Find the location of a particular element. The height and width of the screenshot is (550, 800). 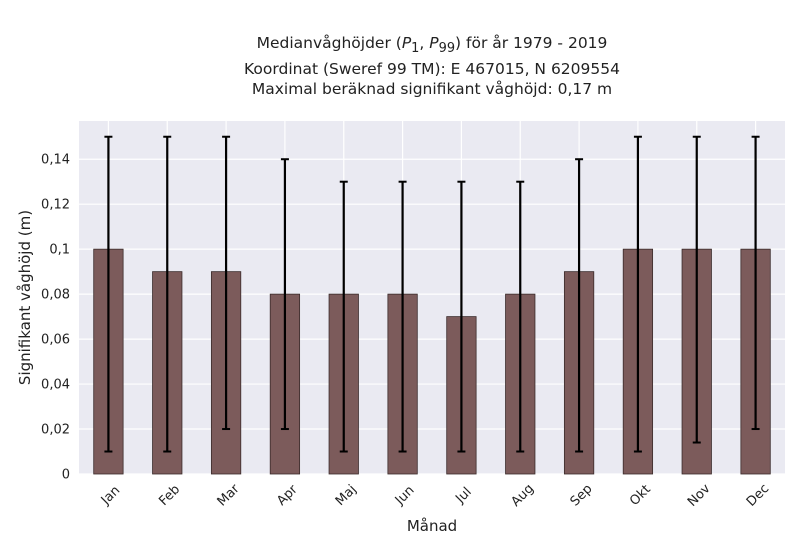

y-axis-label: Signifikant våghöjd (m) is located at coordinates (25, 297).